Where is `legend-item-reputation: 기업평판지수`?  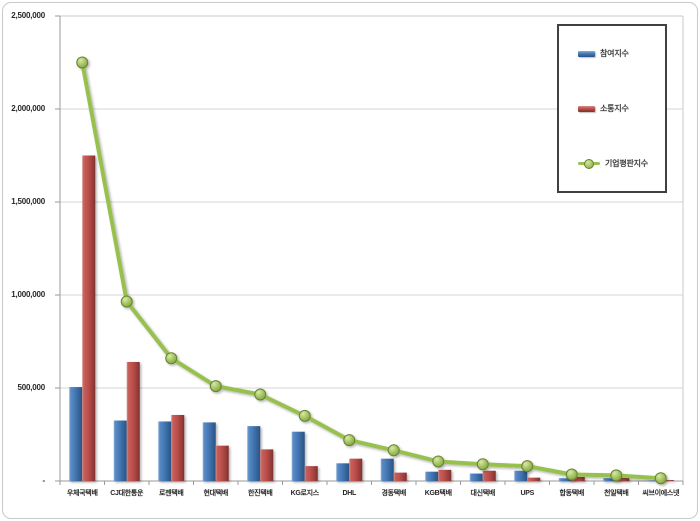
legend-item-reputation: 기업평판지수 is located at coordinates (621, 163).